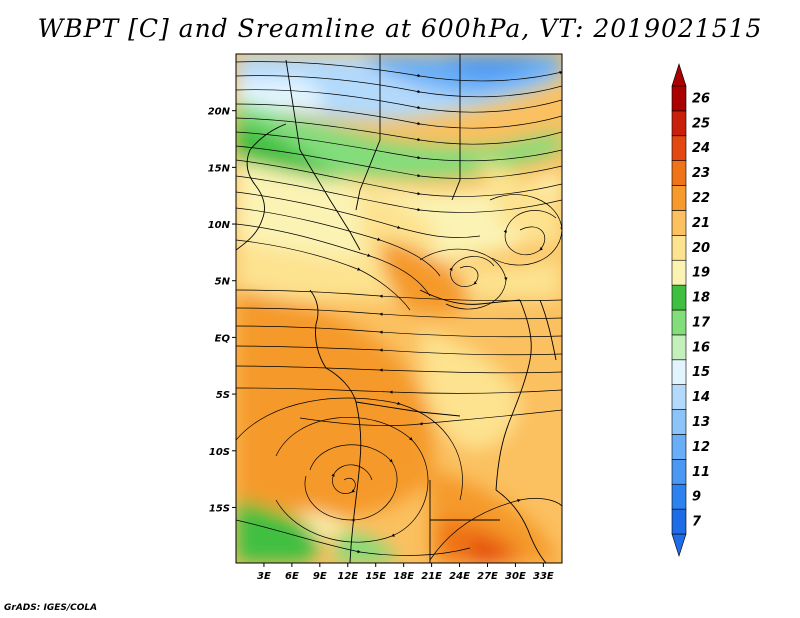 This screenshot has height=618, width=800. What do you see at coordinates (696, 497) in the screenshot?
I see `colorbar-label: 9` at bounding box center [696, 497].